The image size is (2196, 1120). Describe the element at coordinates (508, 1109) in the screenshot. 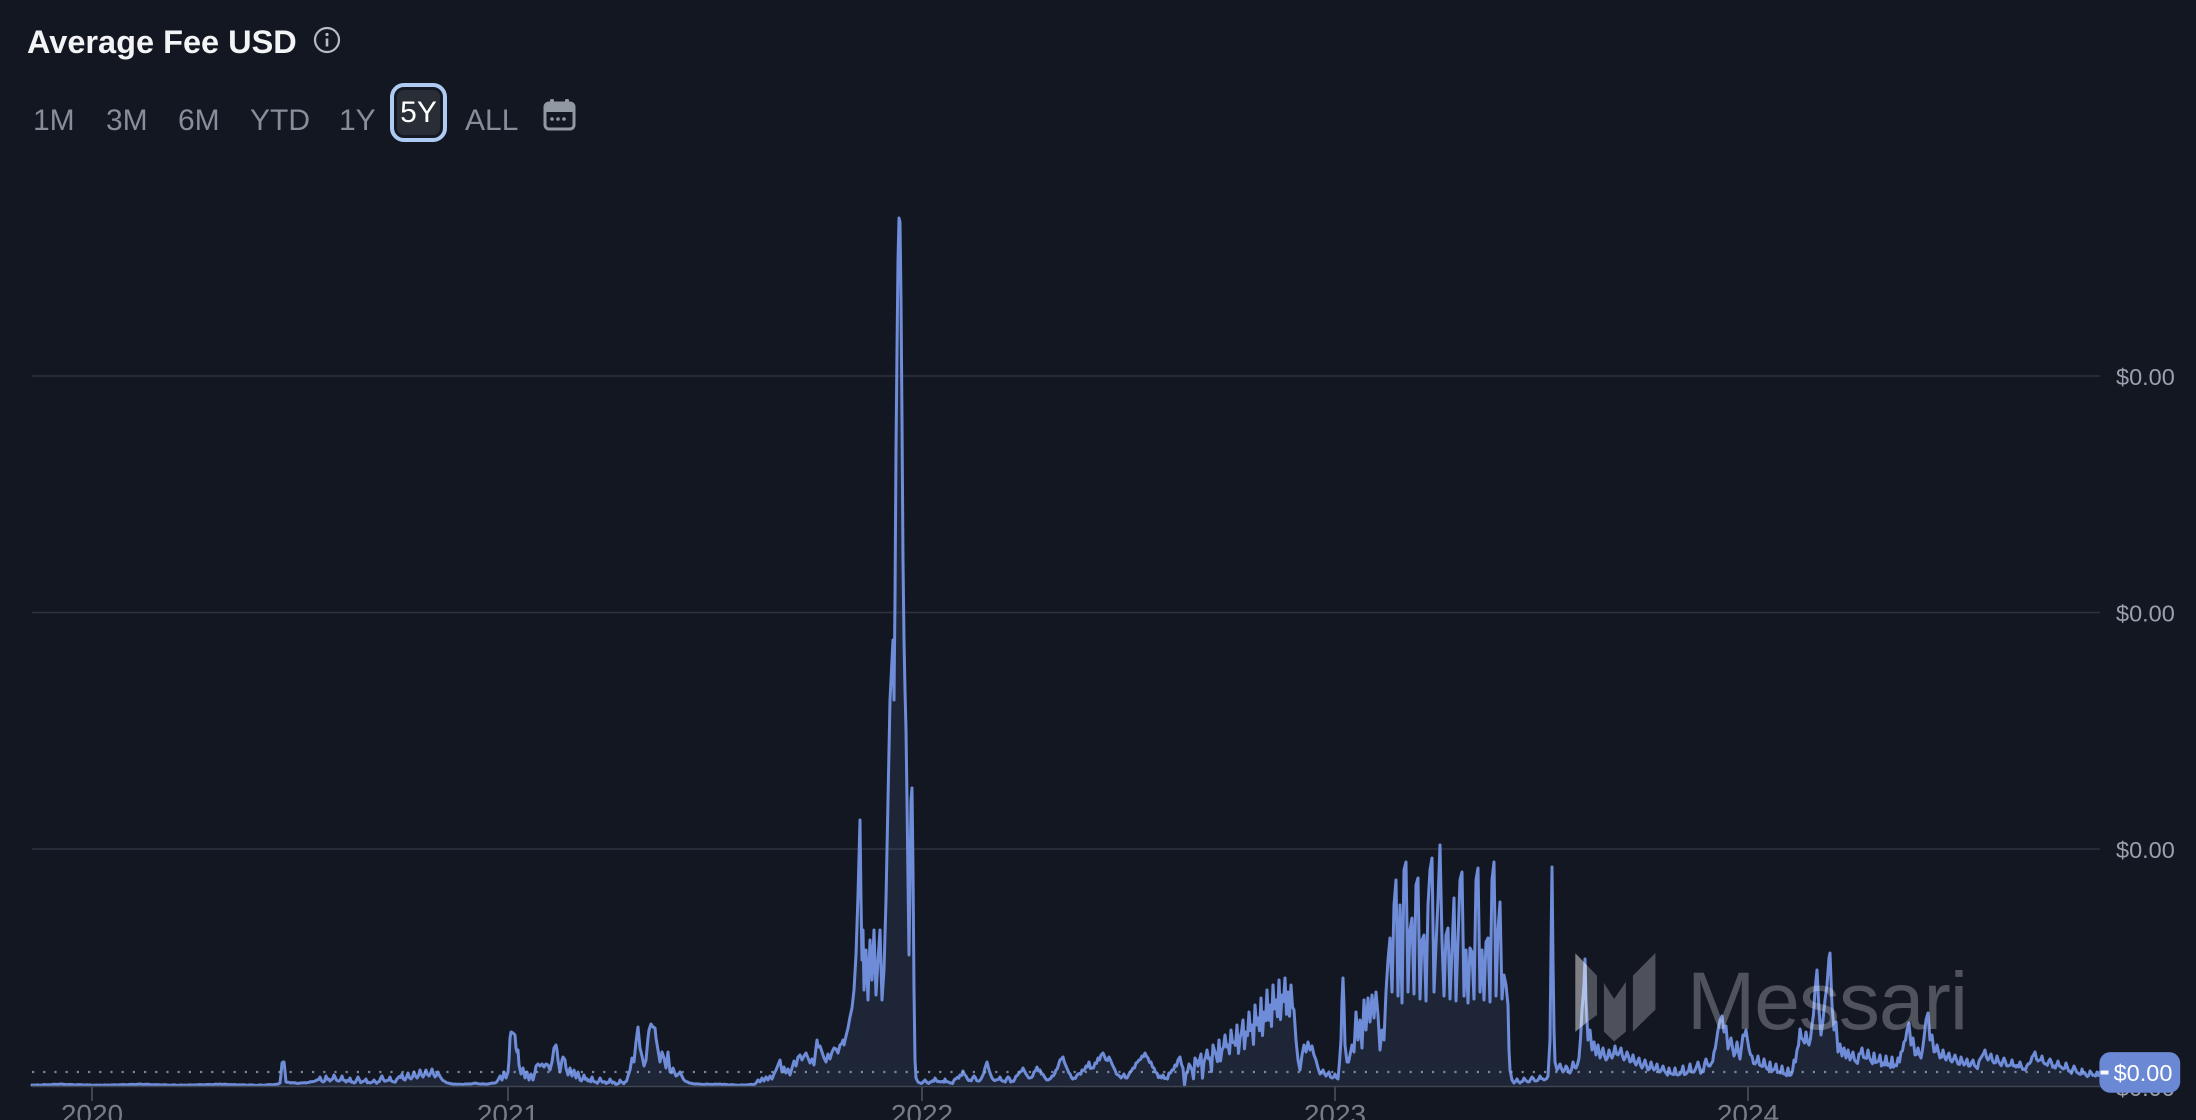

I see `svg-text: 2021` at that location.